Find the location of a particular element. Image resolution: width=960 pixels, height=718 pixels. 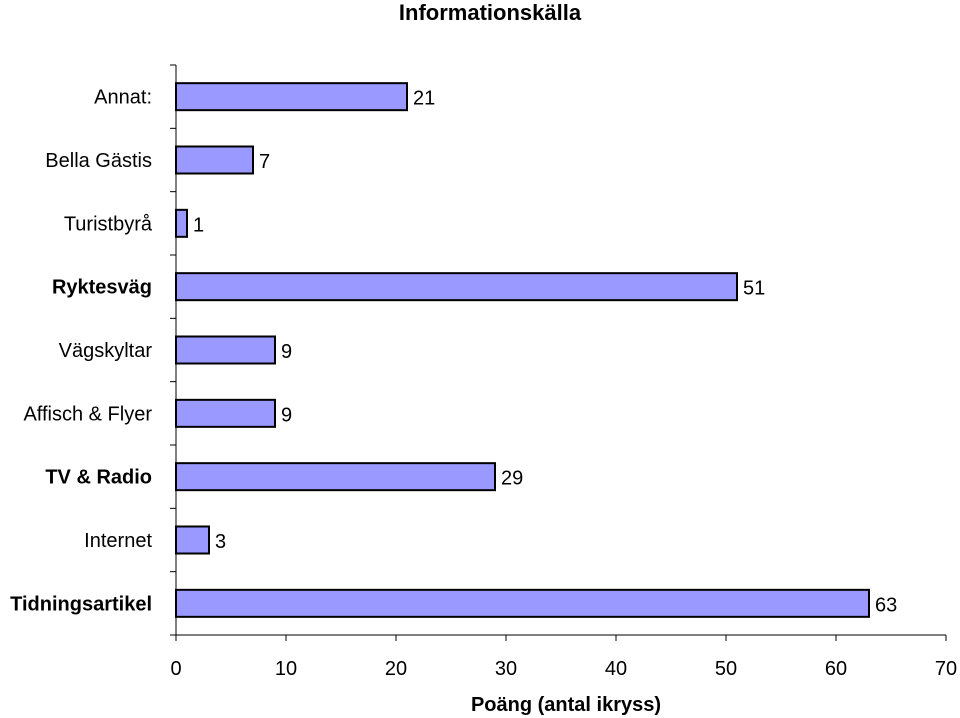

category-label: TV & Radio is located at coordinates (98, 478).